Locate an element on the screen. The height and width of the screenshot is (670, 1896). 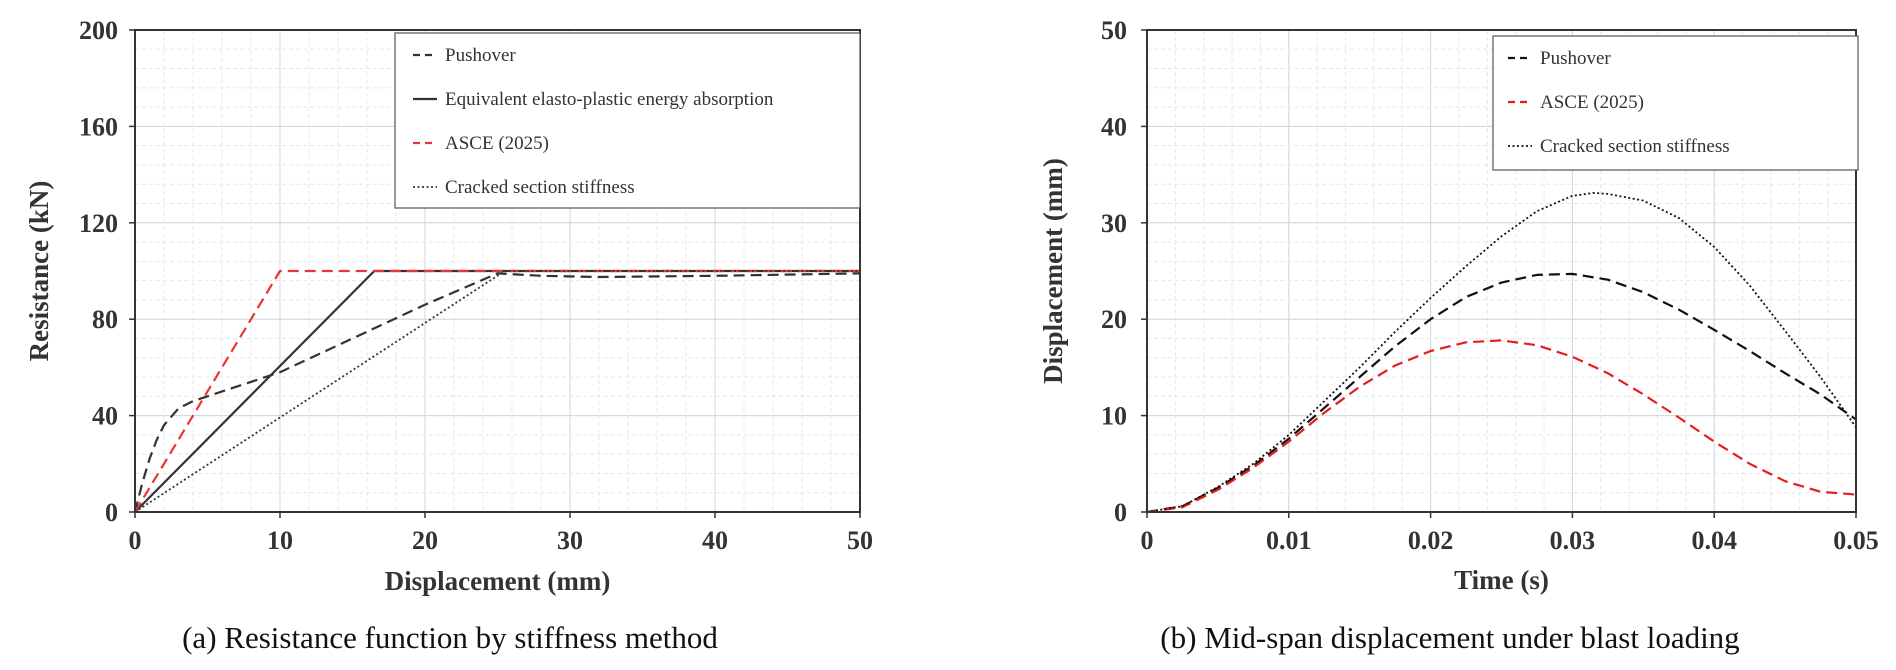
x-axis-title: Displacement (mm) is located at coordinates (498, 581).